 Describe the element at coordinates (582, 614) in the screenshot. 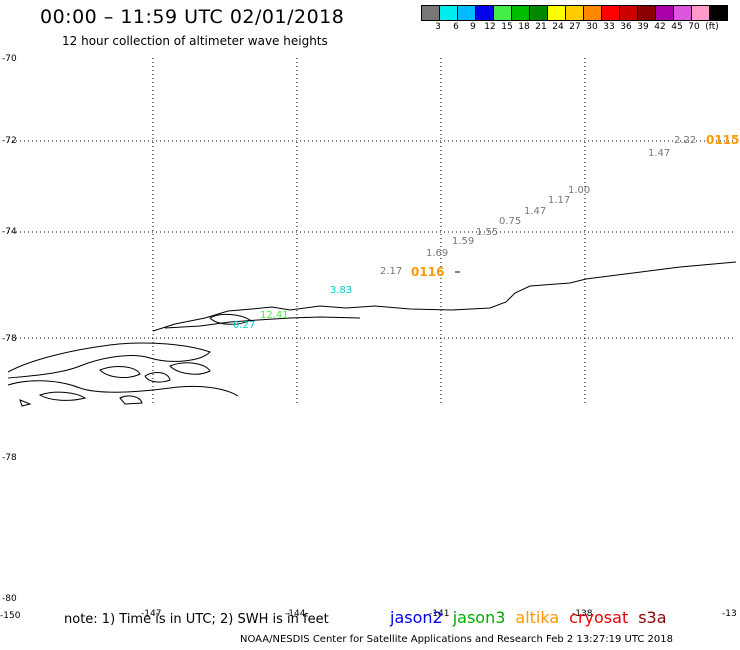

I see `lon-label: -138` at that location.